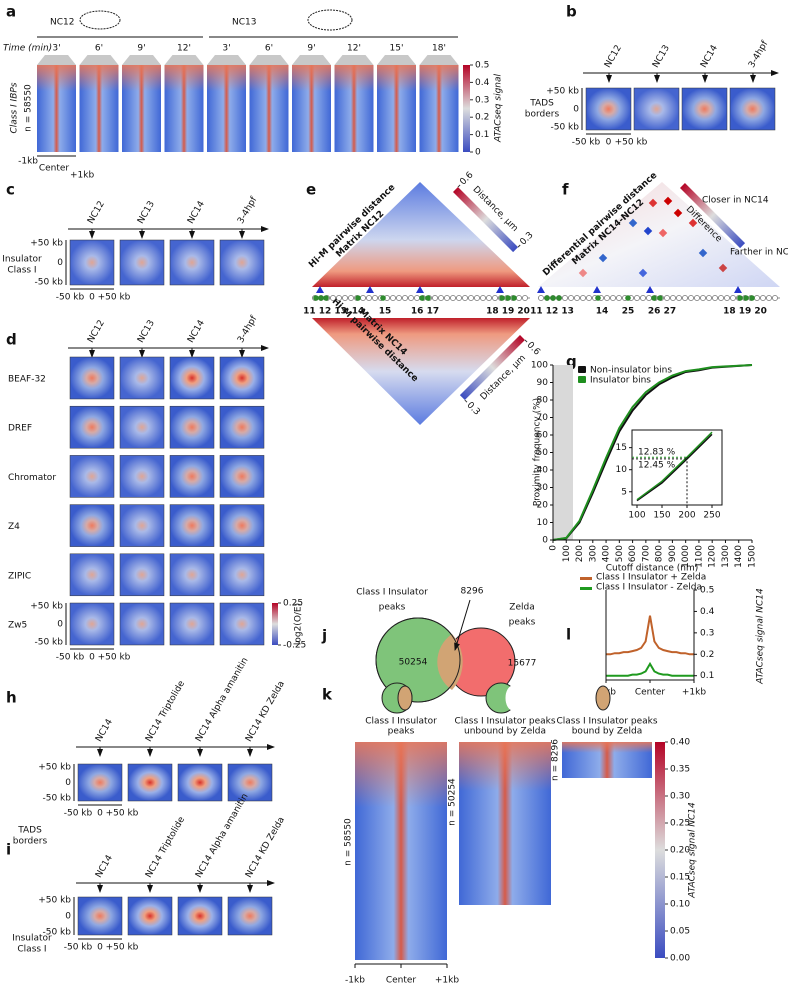  I want to click on colorbar-tick-label: 0.20, so click(680, 851).